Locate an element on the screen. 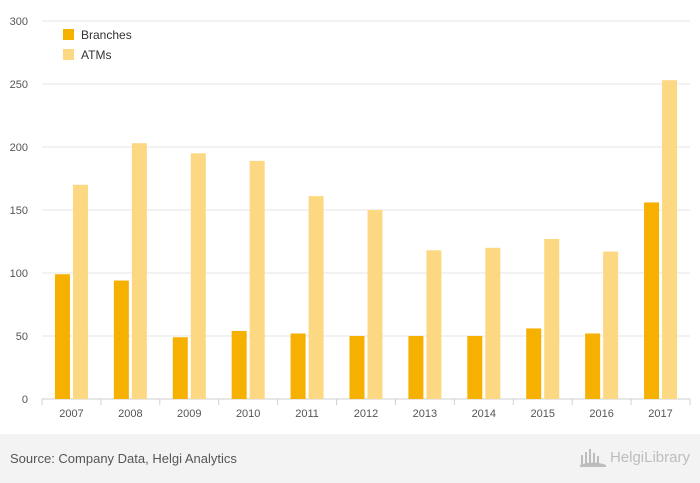 The height and width of the screenshot is (483, 700). legend-swatch-branches is located at coordinates (68, 34).